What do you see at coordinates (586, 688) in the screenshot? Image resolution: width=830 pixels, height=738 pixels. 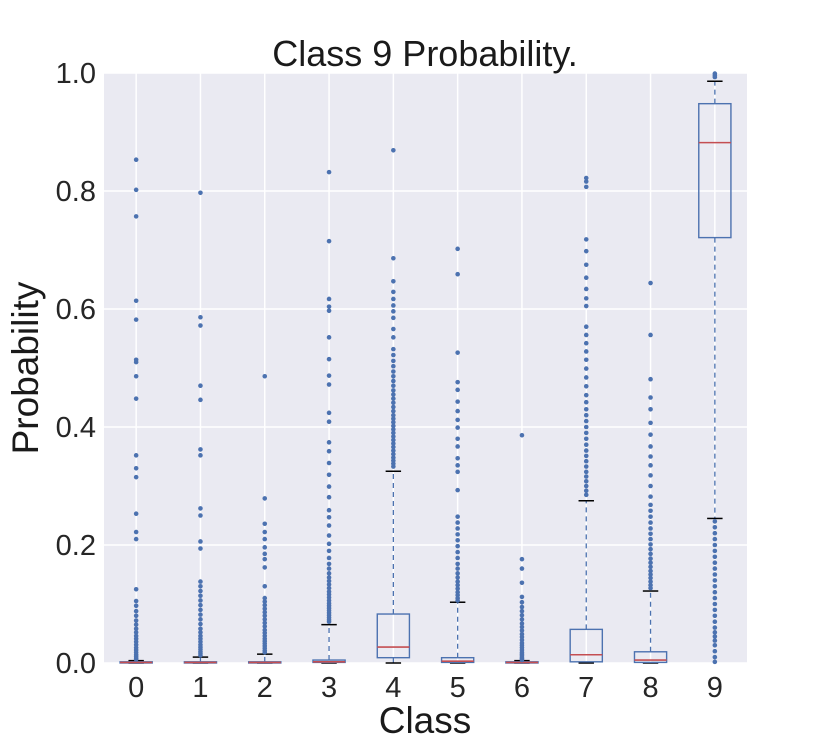 I see `x-tick-label: 7` at bounding box center [586, 688].